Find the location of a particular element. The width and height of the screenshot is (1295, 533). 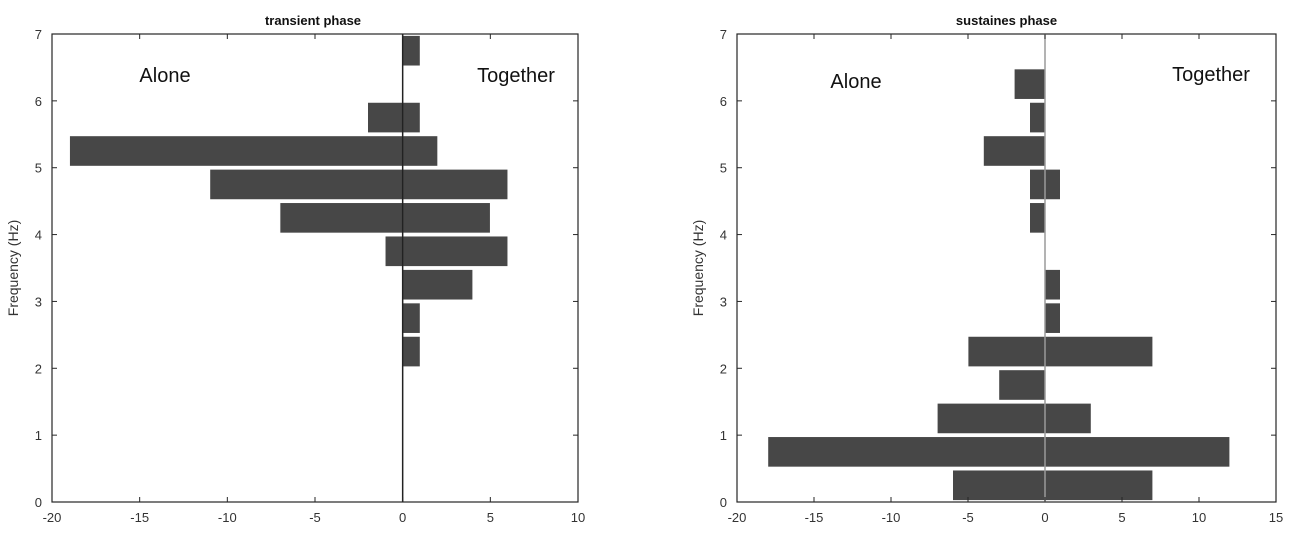

chart-title: sustaines phase is located at coordinates (1006, 20).